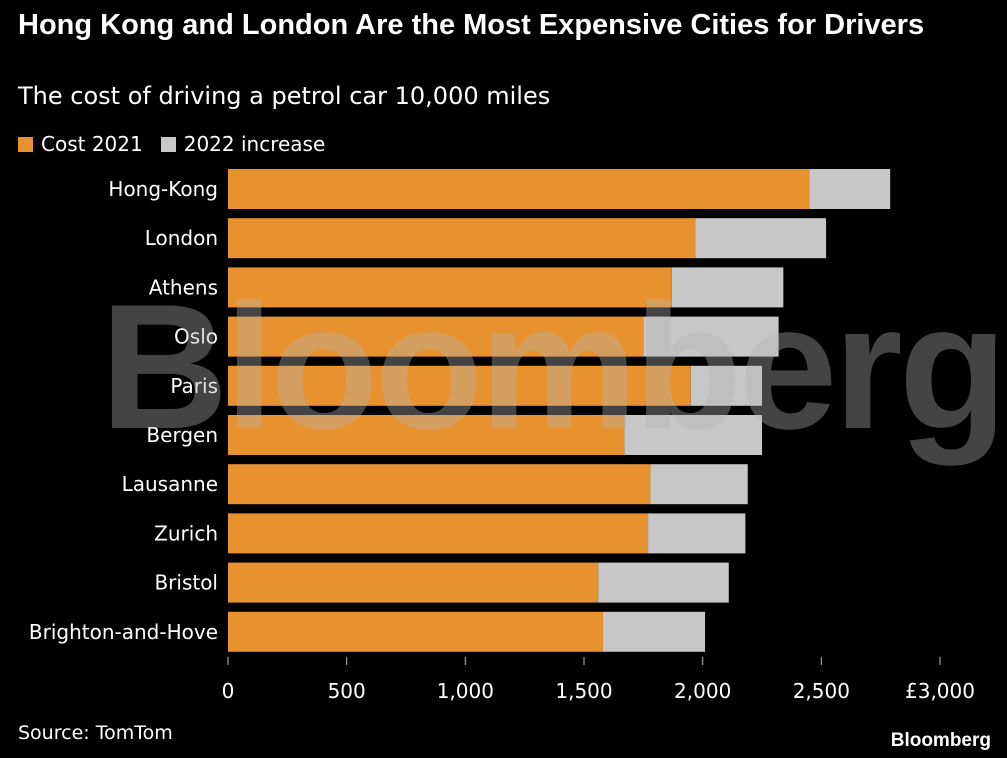  What do you see at coordinates (426, 435) in the screenshot?
I see `bar-cost-2021-bergen` at bounding box center [426, 435].